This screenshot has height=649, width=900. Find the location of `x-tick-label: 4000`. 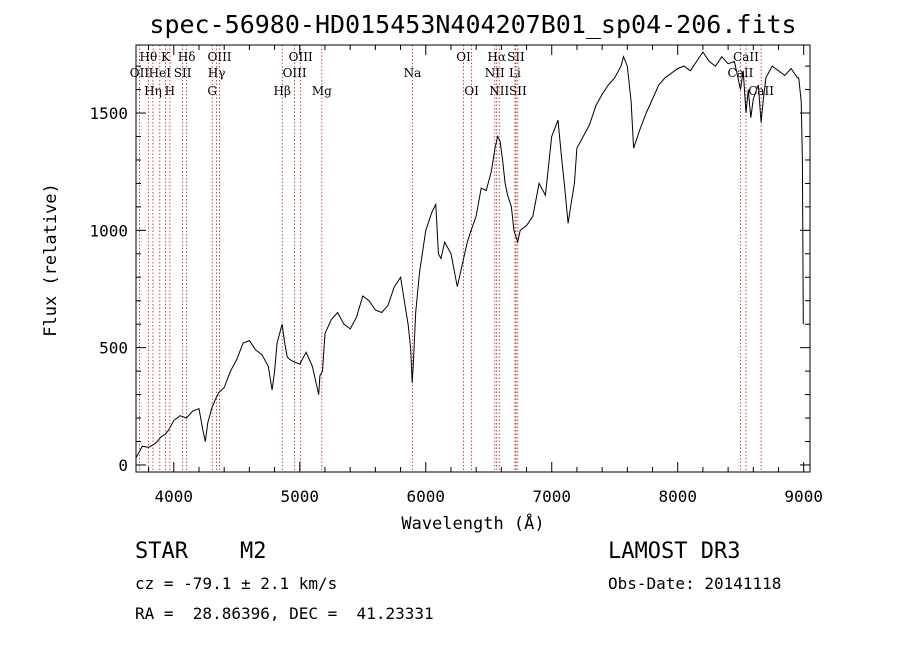

x-tick-label: 4000 is located at coordinates (174, 496).